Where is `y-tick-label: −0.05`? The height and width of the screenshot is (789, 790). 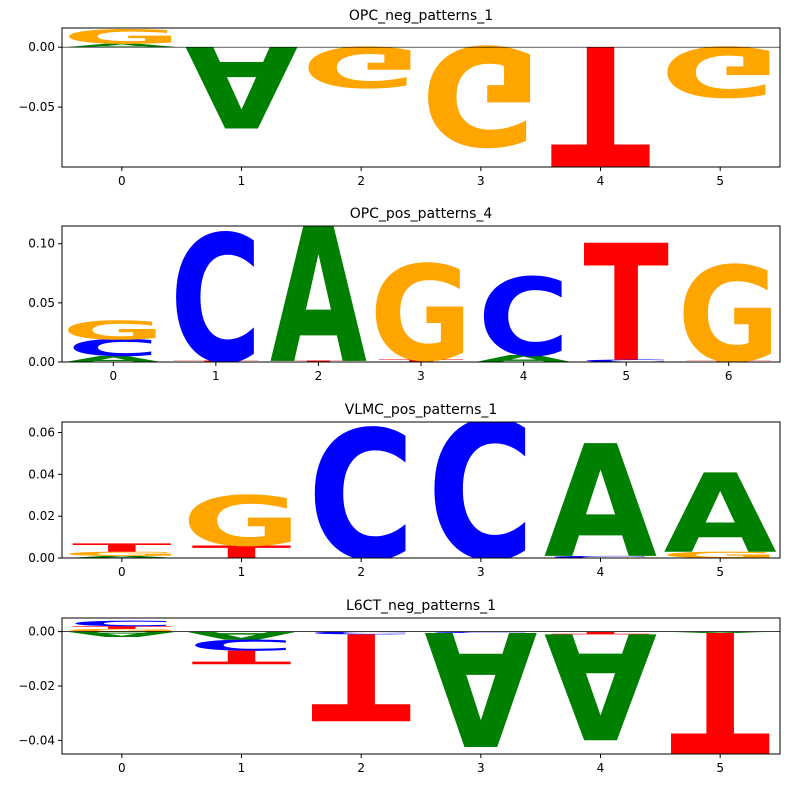 y-tick-label: −0.05 is located at coordinates (36, 107).